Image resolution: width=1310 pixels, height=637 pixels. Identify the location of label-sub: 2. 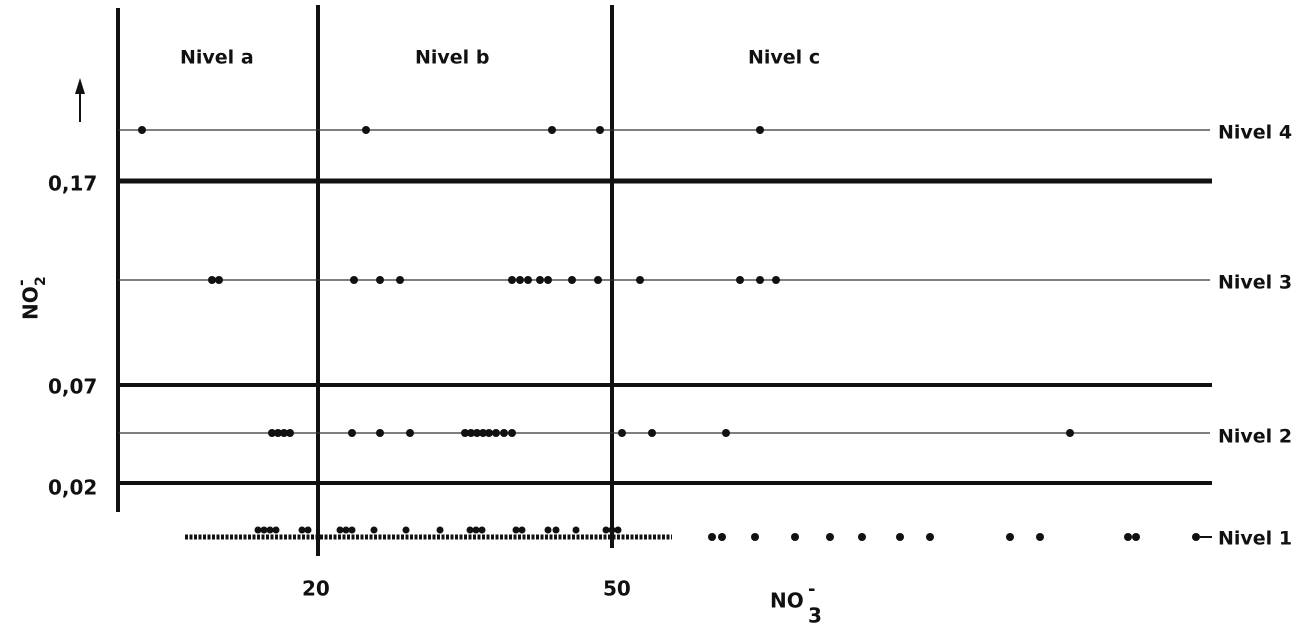
(41, 281).